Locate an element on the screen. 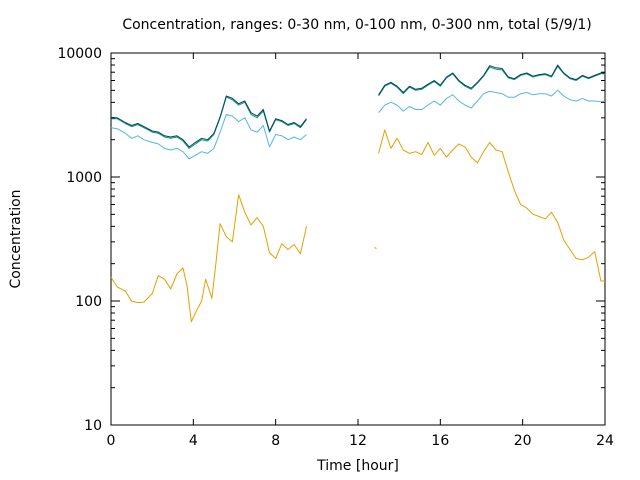 The image size is (640, 480). y-tick-label: 1000 is located at coordinates (84, 178).